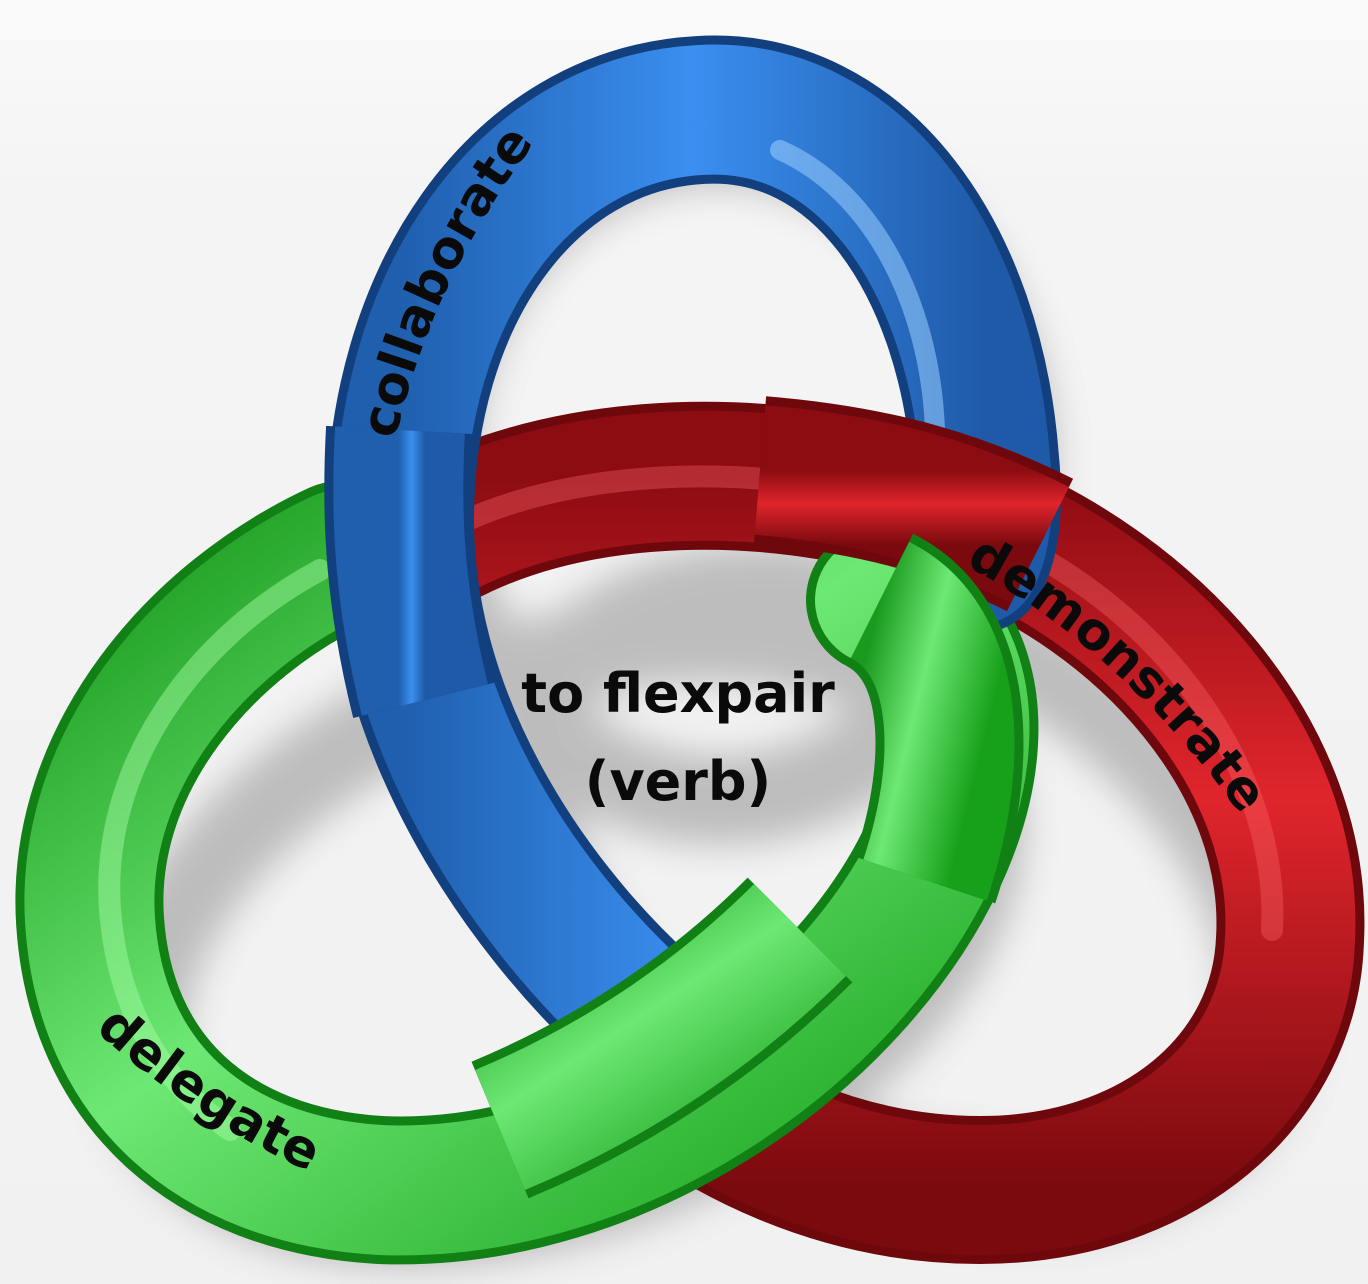  I want to click on center-label-line2: (verb), so click(678, 781).